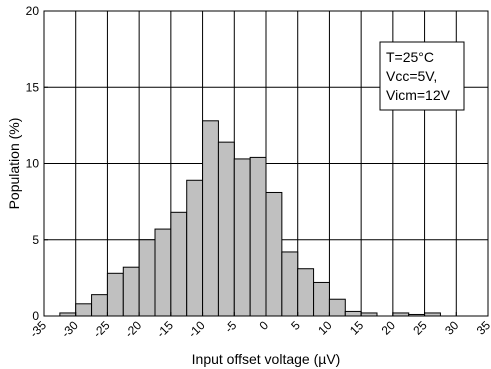  What do you see at coordinates (418, 95) in the screenshot?
I see `legend-line-vicm: Vicm=12V` at bounding box center [418, 95].